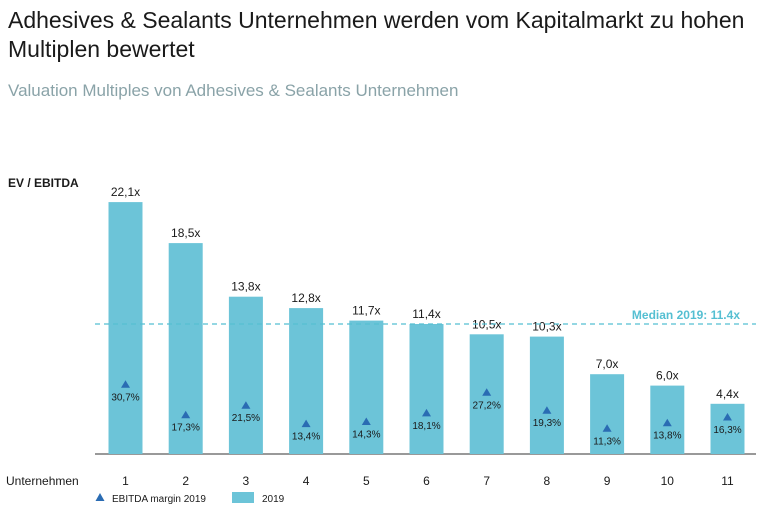 The image size is (760, 510). I want to click on margin-label: 19,3%, so click(547, 423).